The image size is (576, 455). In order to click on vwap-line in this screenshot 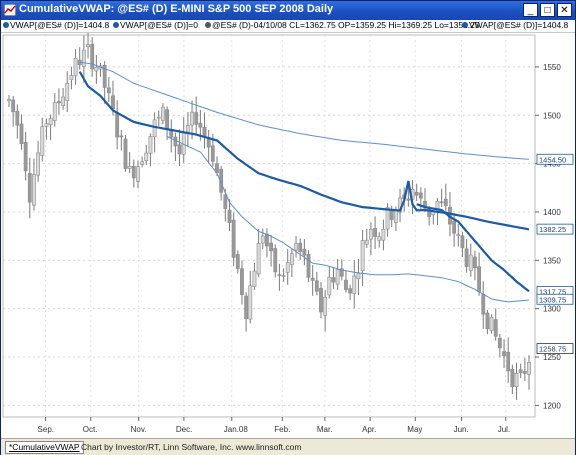, I will do `click(473, 248)`.